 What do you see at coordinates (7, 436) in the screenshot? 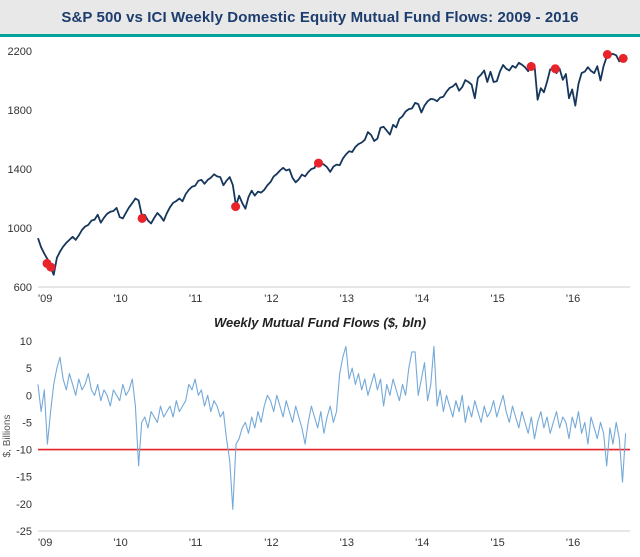
I see `flows-y-axis-label: $, Billions` at bounding box center [7, 436].